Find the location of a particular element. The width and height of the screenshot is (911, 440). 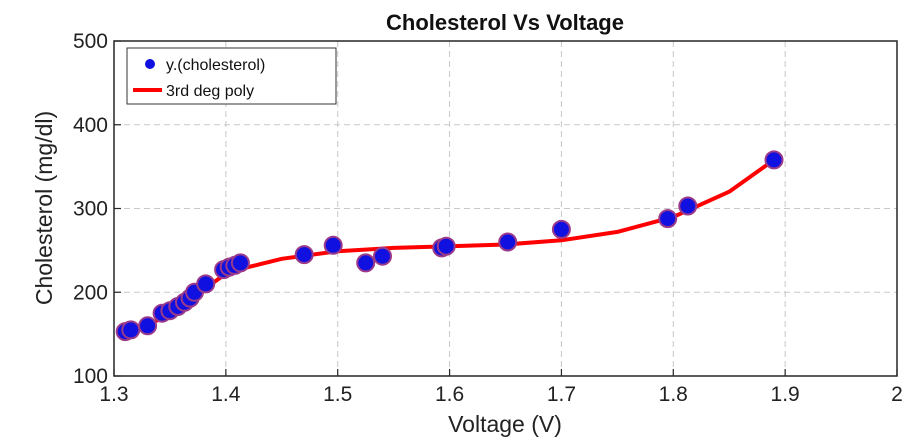

x-tick-label: 1.3 is located at coordinates (113, 394).